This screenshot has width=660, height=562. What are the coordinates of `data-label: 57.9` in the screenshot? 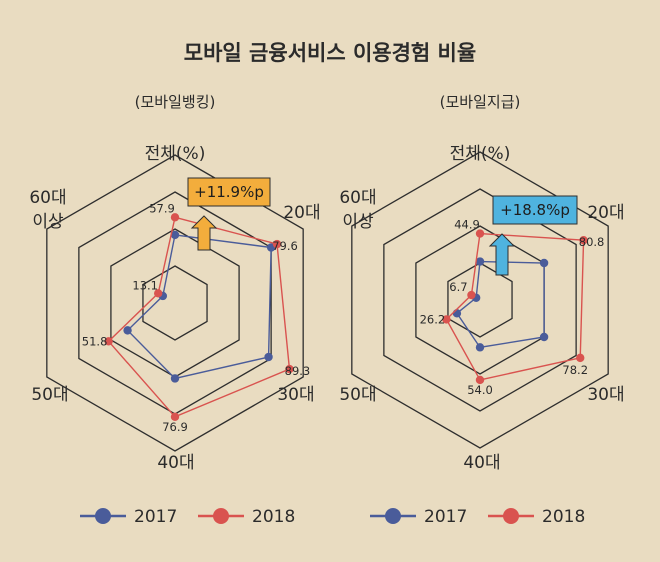 It's located at (162, 208).